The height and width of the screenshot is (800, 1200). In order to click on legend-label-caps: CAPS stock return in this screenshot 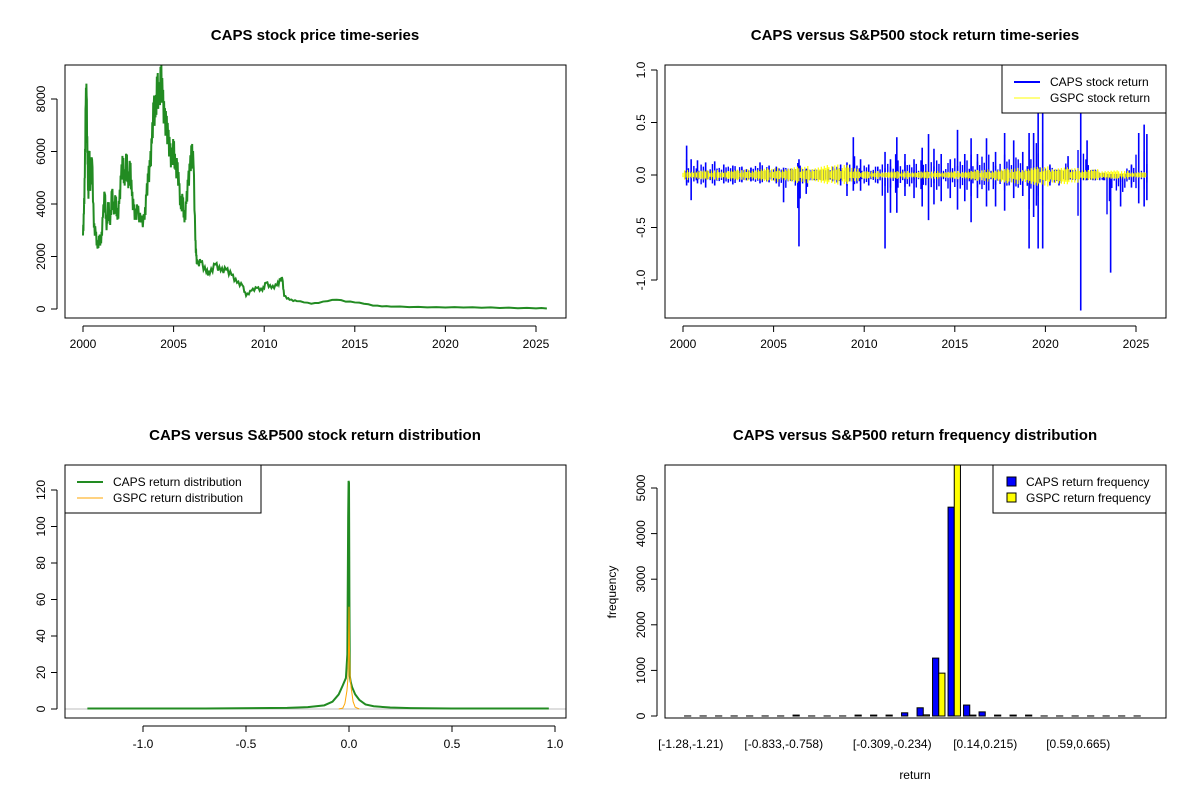, I will do `click(1099, 82)`.